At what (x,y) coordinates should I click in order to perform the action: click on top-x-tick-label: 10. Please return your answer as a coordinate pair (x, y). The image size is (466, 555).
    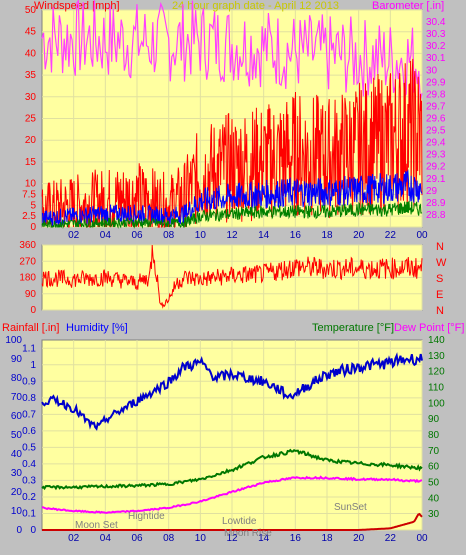
    Looking at the image, I should click on (201, 235).